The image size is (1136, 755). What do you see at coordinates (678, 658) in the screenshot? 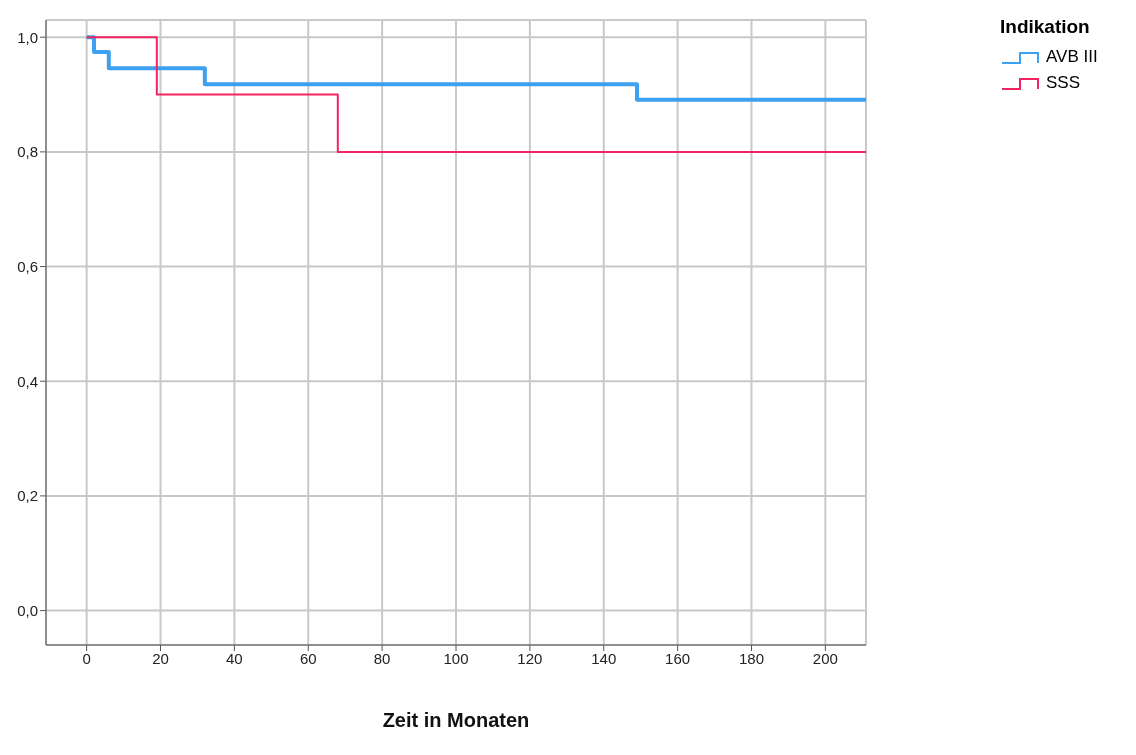
I see `x-tick-label: 160` at bounding box center [678, 658].